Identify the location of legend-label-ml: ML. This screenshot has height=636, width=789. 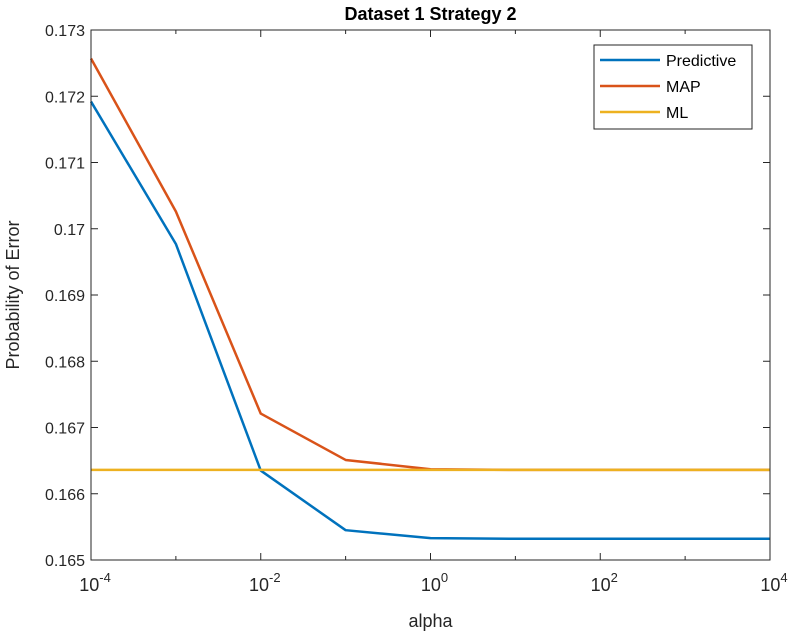
(677, 113).